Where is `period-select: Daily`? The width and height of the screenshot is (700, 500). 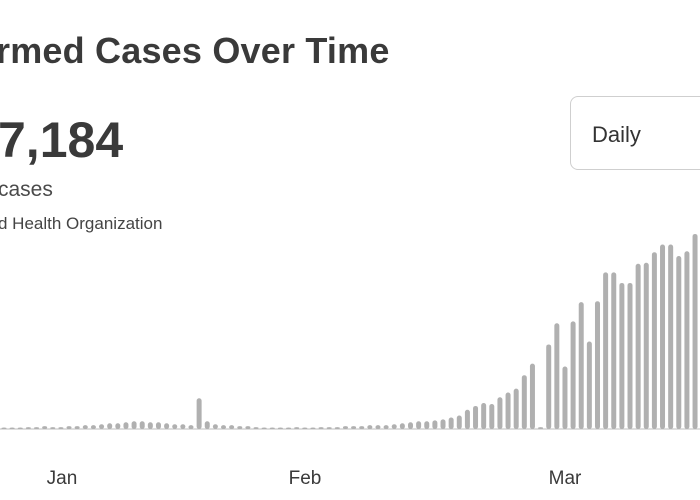 period-select: Daily is located at coordinates (635, 133).